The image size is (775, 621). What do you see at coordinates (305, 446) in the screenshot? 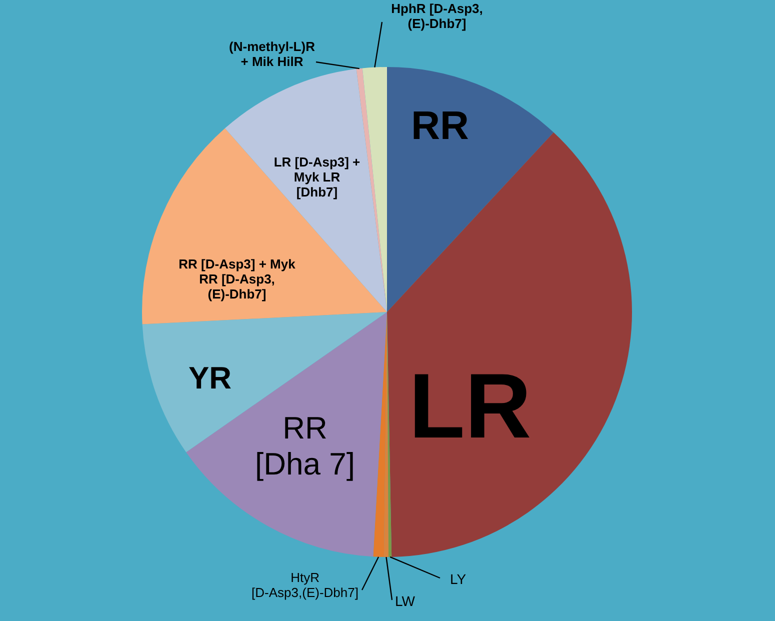
I see `slice-label: RR [Dha 7]` at bounding box center [305, 446].